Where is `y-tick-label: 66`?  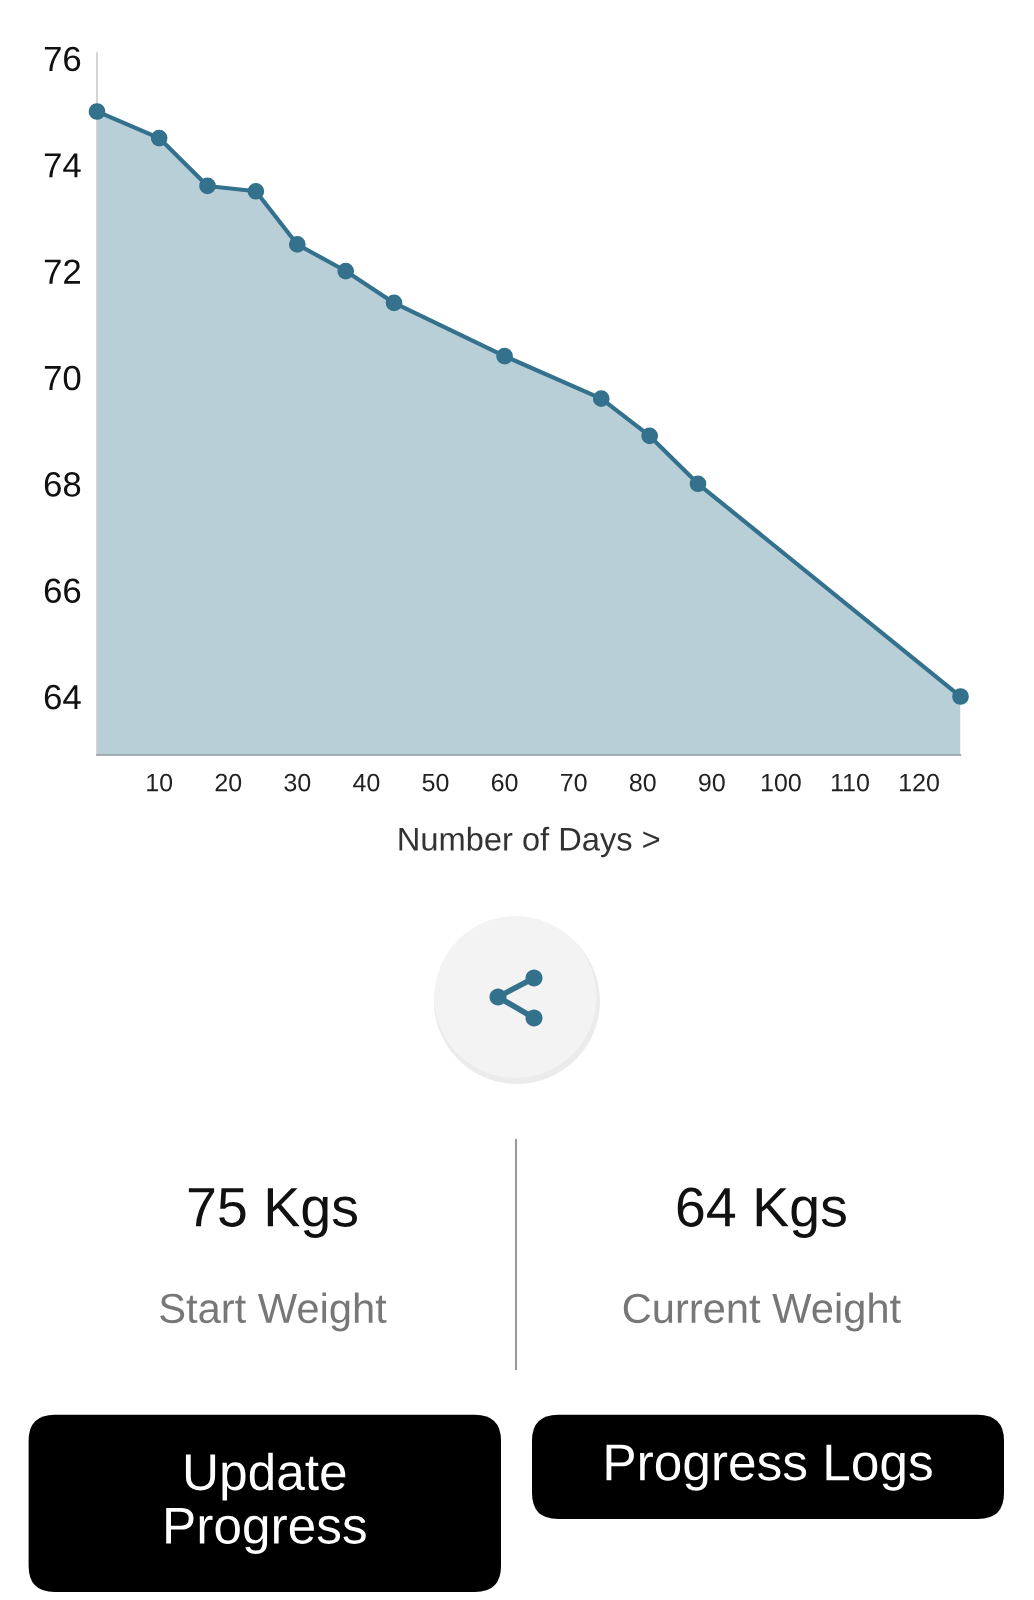 y-tick-label: 66 is located at coordinates (62, 591).